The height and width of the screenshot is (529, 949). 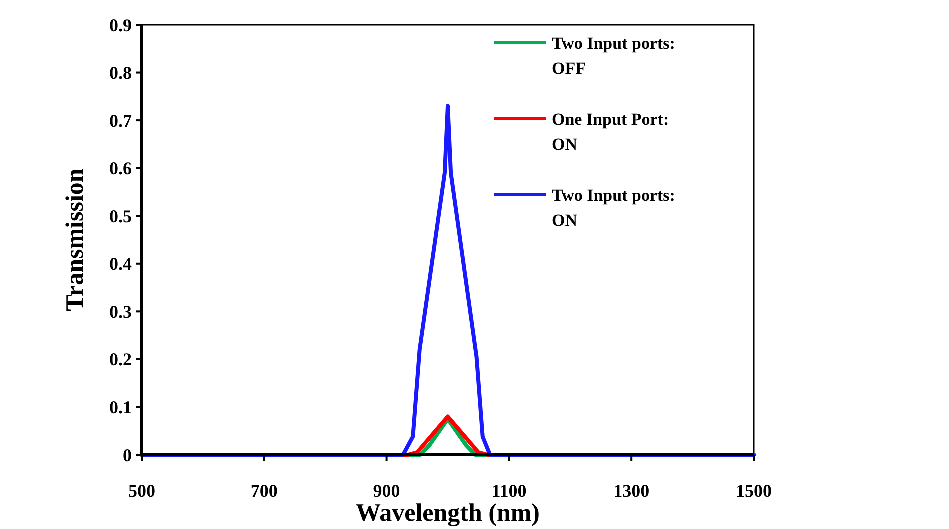 I want to click on y-tick-label: 0, so click(x=127, y=455).